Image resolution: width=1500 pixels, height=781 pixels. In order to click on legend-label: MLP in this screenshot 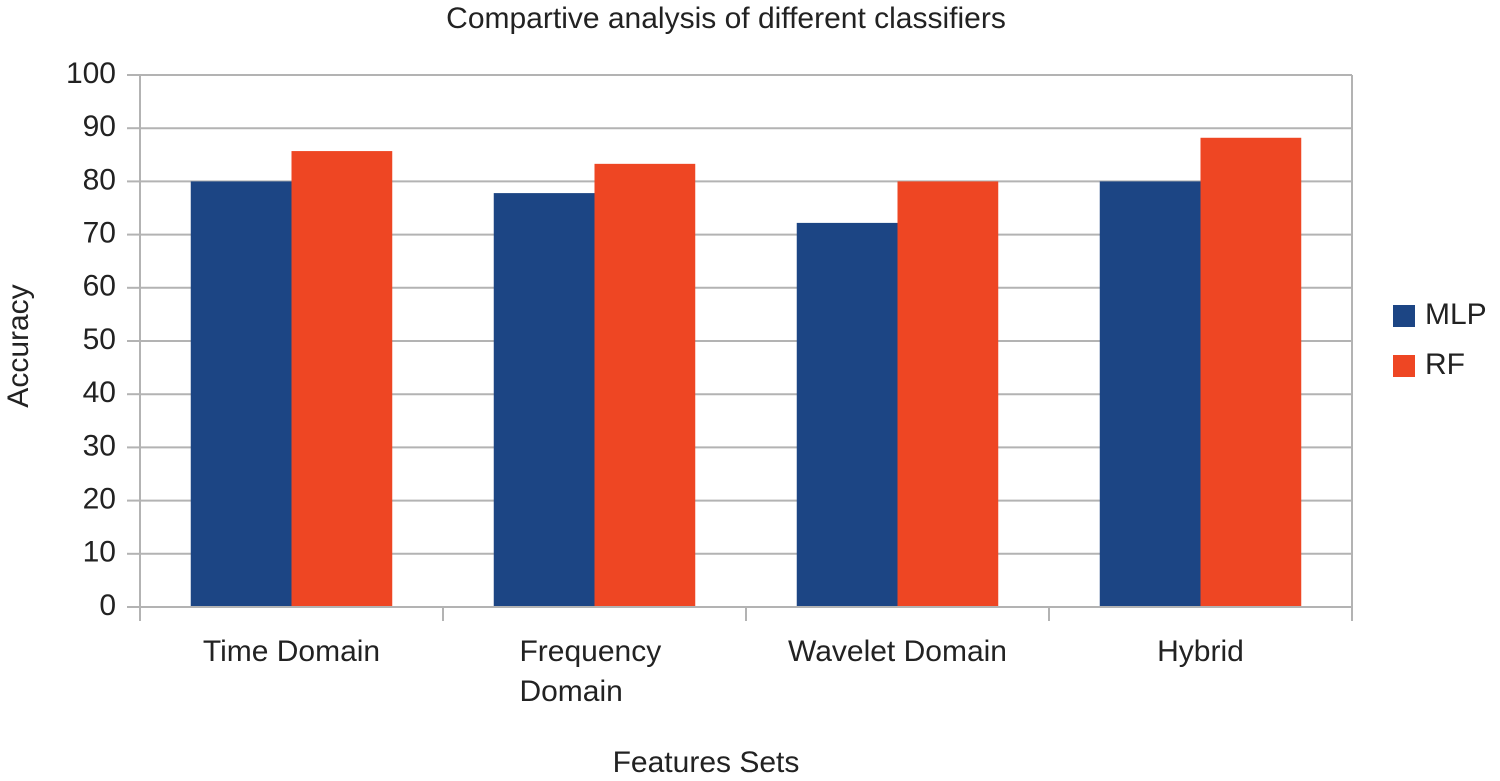, I will do `click(1456, 314)`.